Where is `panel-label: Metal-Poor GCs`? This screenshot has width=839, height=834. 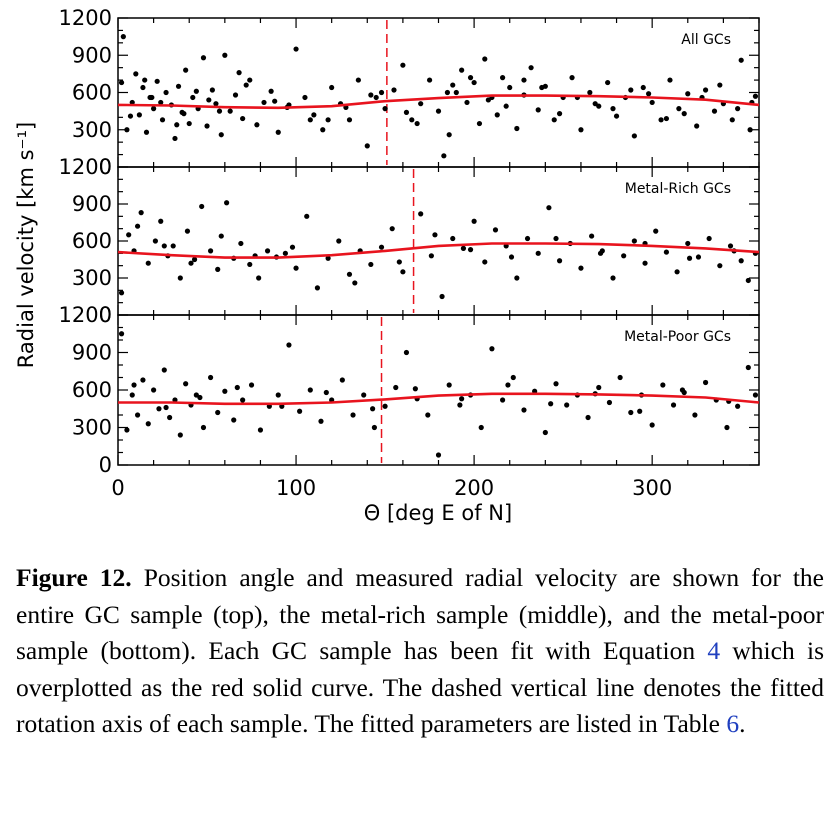 panel-label: Metal-Poor GCs is located at coordinates (677, 337).